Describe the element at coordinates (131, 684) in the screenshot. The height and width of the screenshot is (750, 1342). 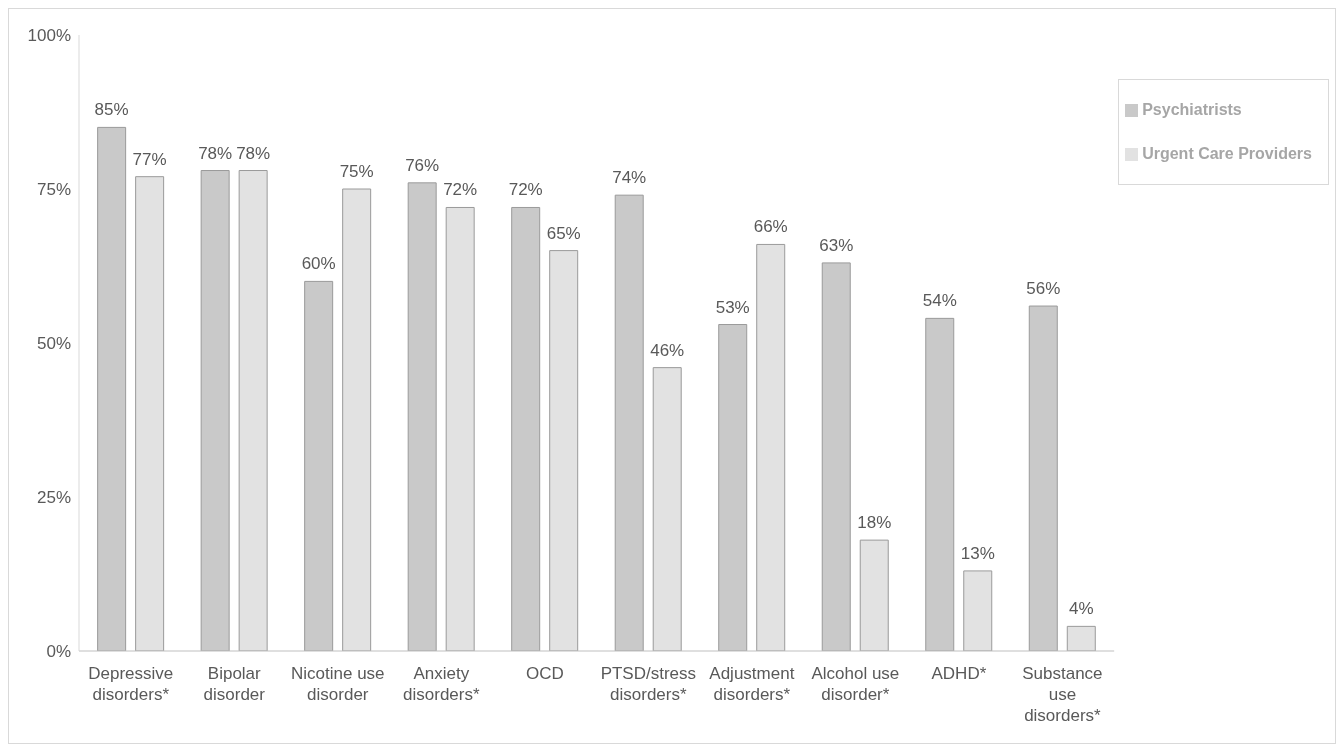
I see `x-tick-label: Depressive disorders*` at that location.